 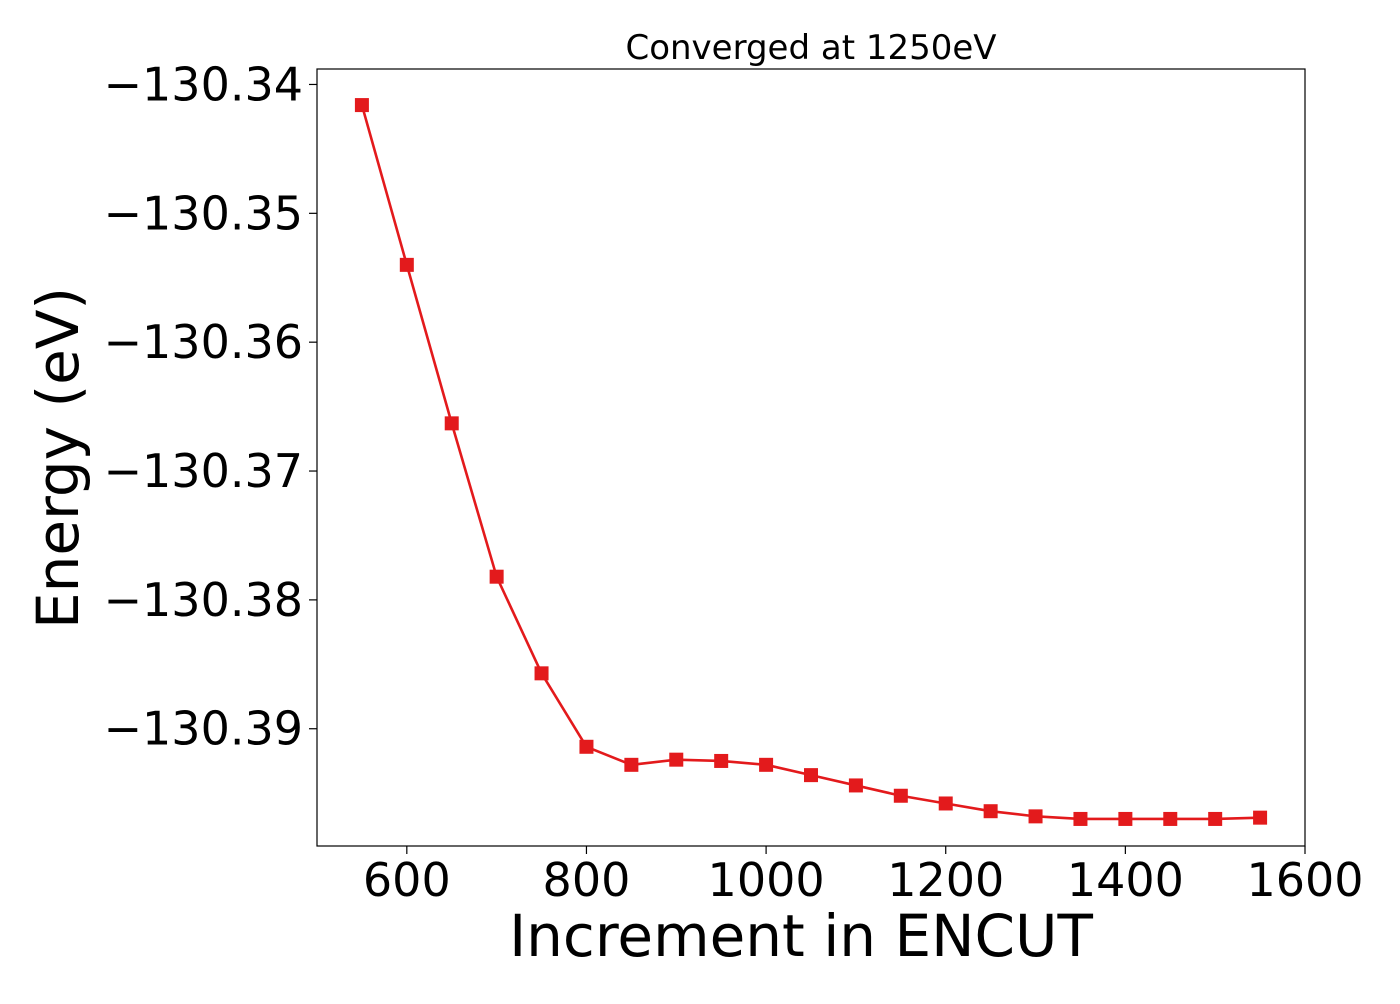 I want to click on x-tick-label: 1200, so click(x=945, y=880).